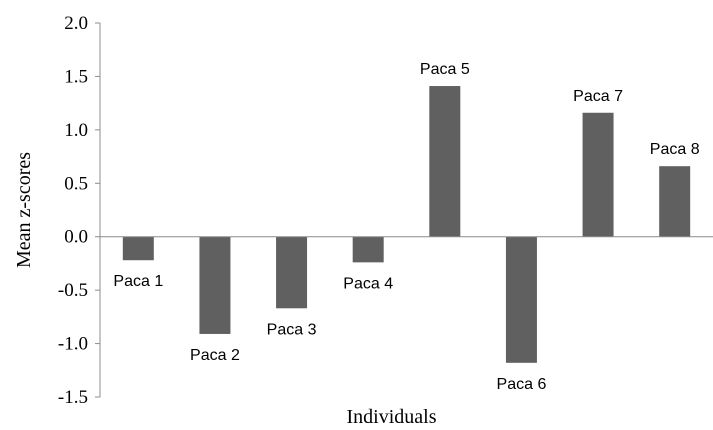  I want to click on bar-label: Paca 5, so click(445, 69).